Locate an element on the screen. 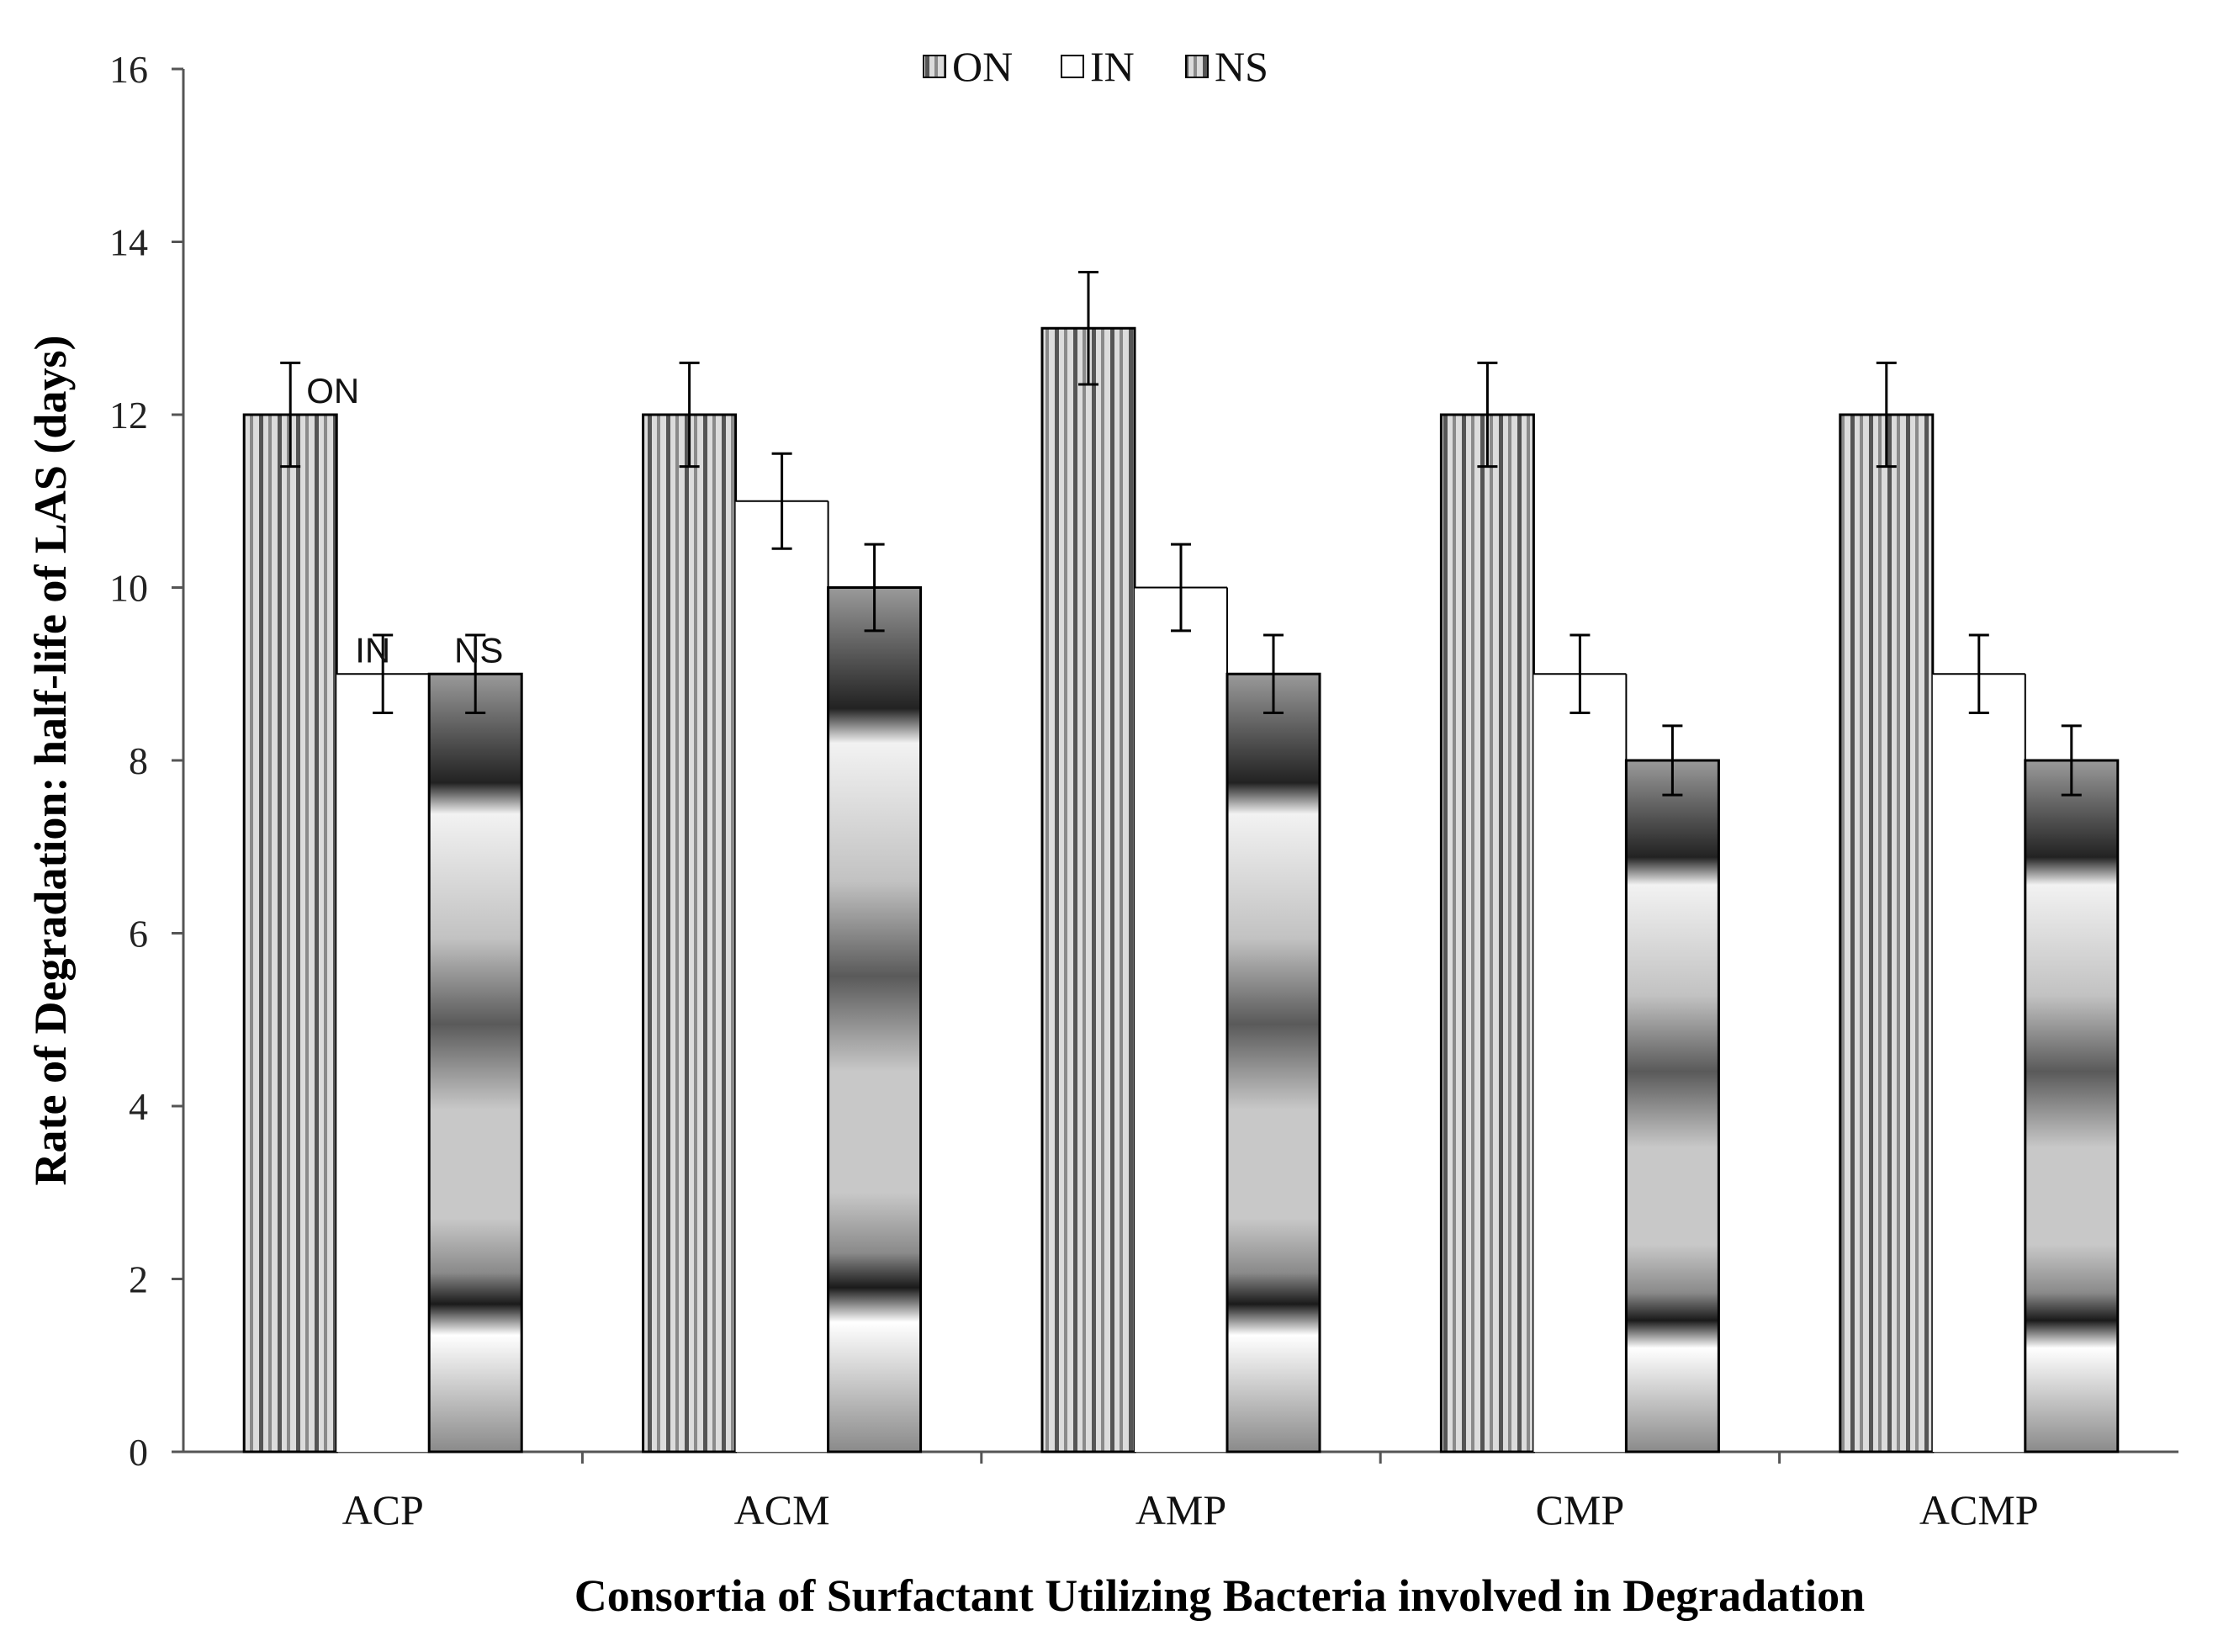 The width and height of the screenshot is (2218, 1652). legend-label-ns: NS is located at coordinates (1241, 66).